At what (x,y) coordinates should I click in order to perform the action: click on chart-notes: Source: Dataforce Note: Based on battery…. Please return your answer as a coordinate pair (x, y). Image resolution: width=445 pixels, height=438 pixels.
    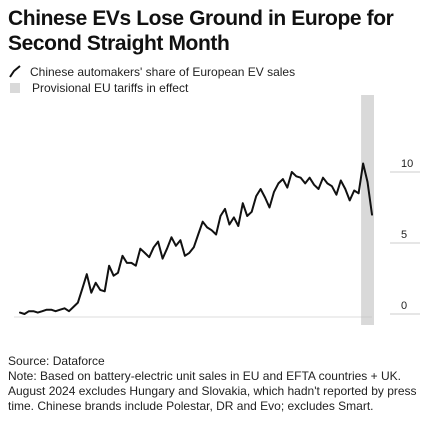
    Looking at the image, I should click on (224, 384).